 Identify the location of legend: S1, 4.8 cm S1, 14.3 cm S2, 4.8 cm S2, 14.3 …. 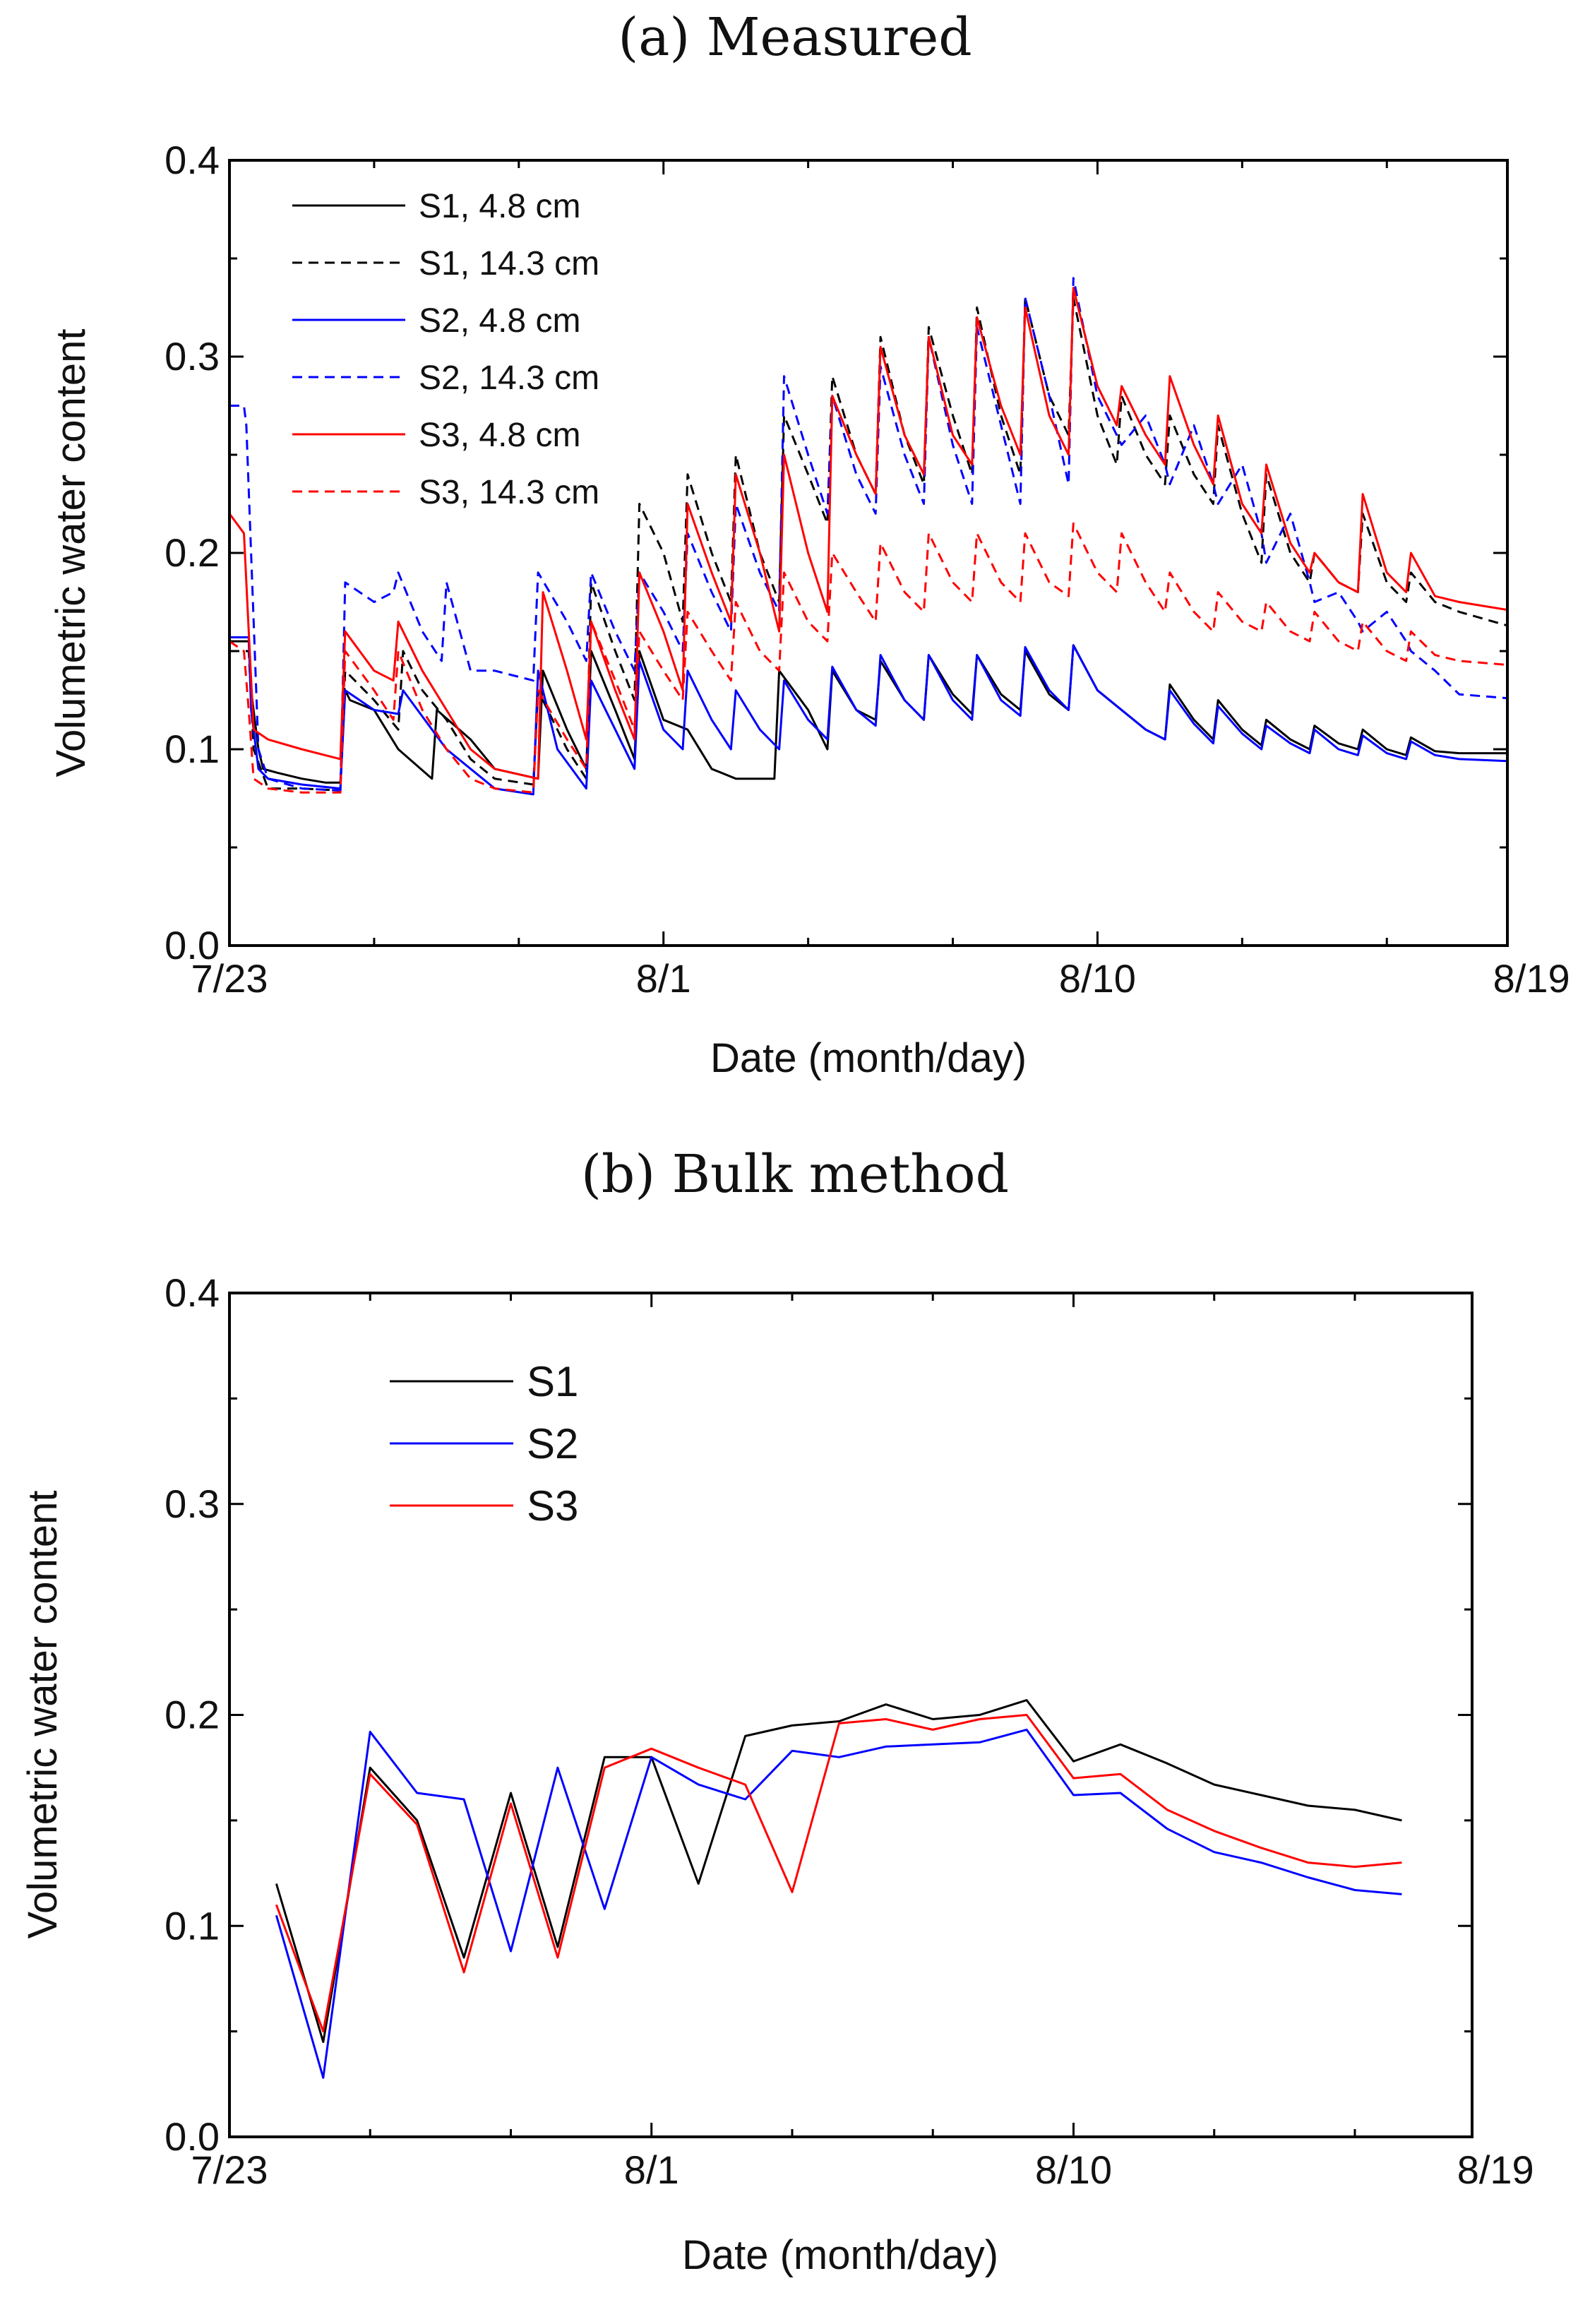
(445, 349).